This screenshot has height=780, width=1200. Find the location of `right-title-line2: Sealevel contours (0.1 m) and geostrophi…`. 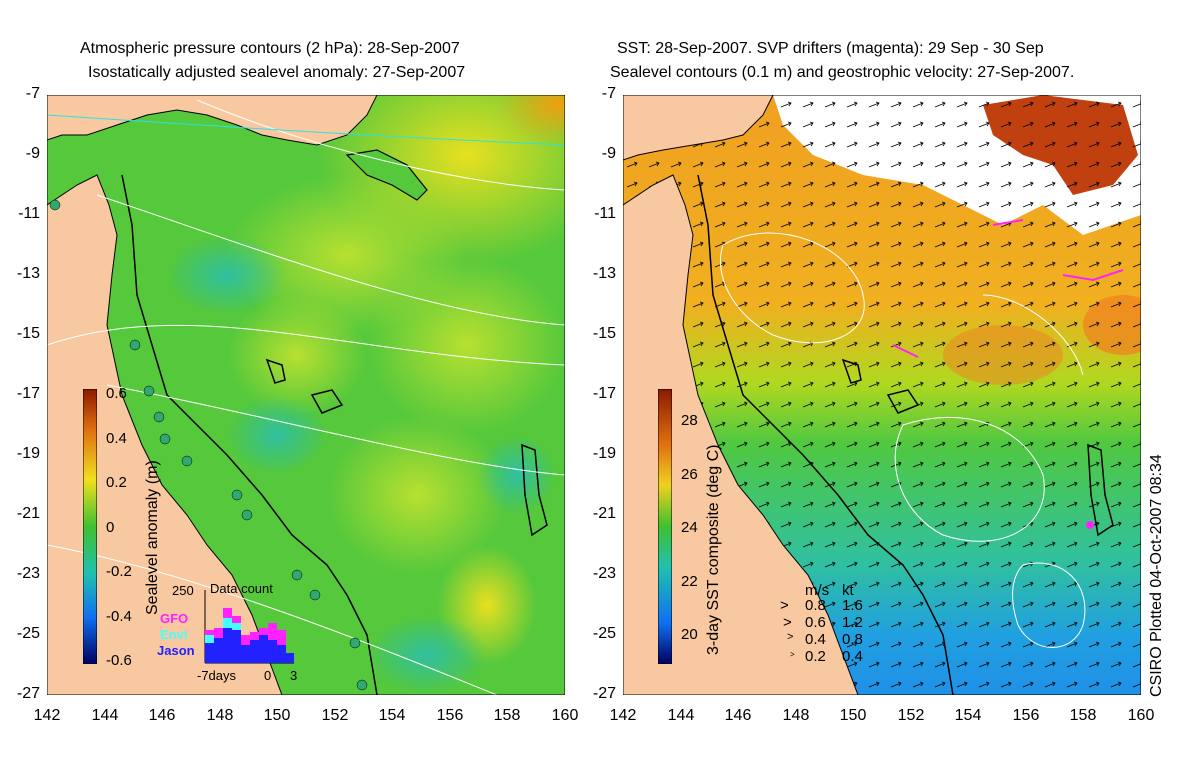

right-title-line2: Sealevel contours (0.1 m) and geostrophi… is located at coordinates (842, 72).